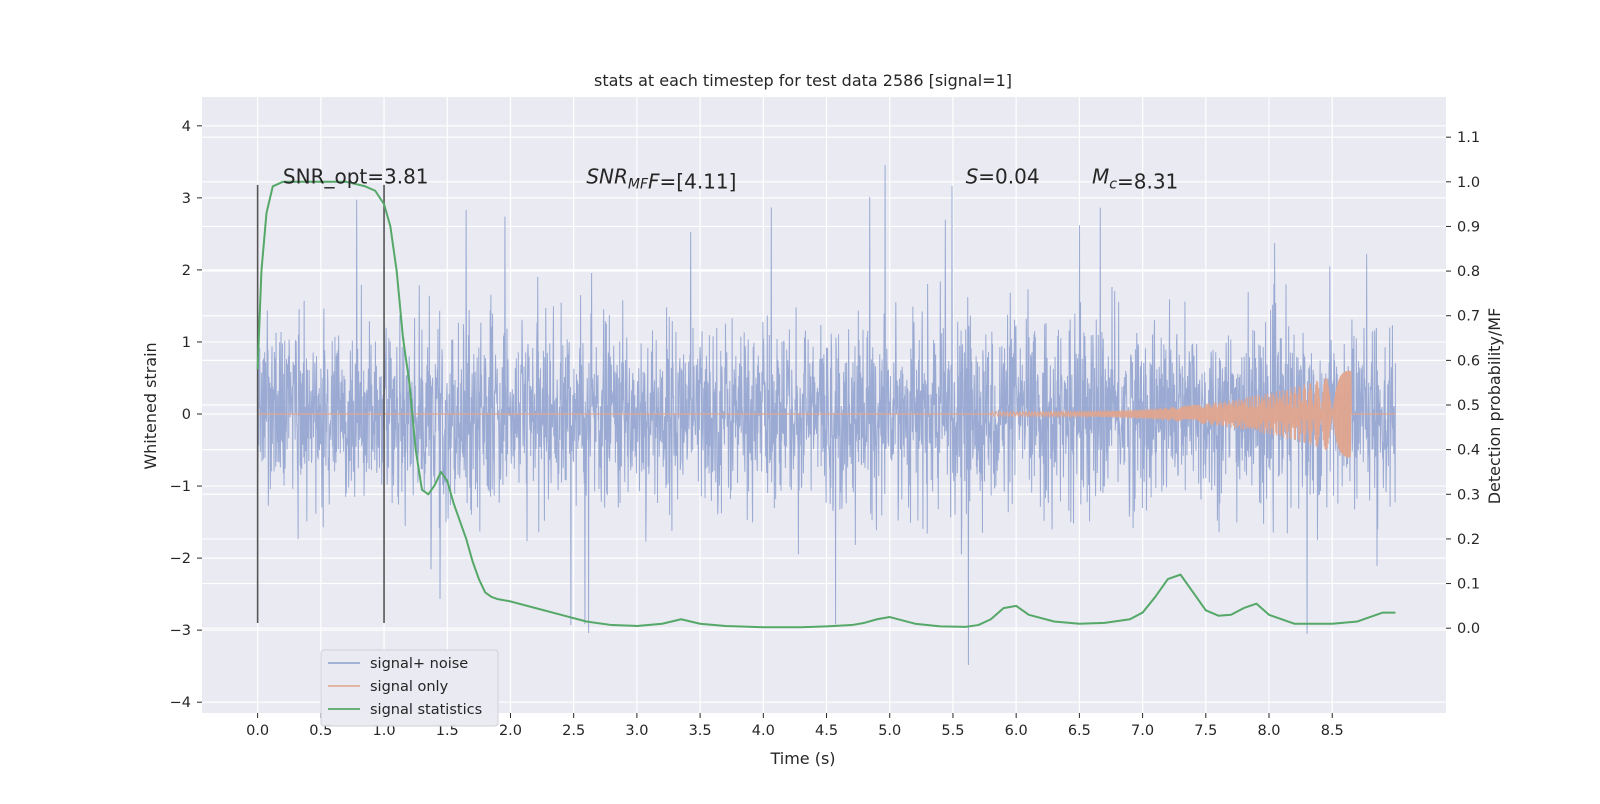  Describe the element at coordinates (186, 415) in the screenshot. I see `y-left-tick-label: 0` at that location.